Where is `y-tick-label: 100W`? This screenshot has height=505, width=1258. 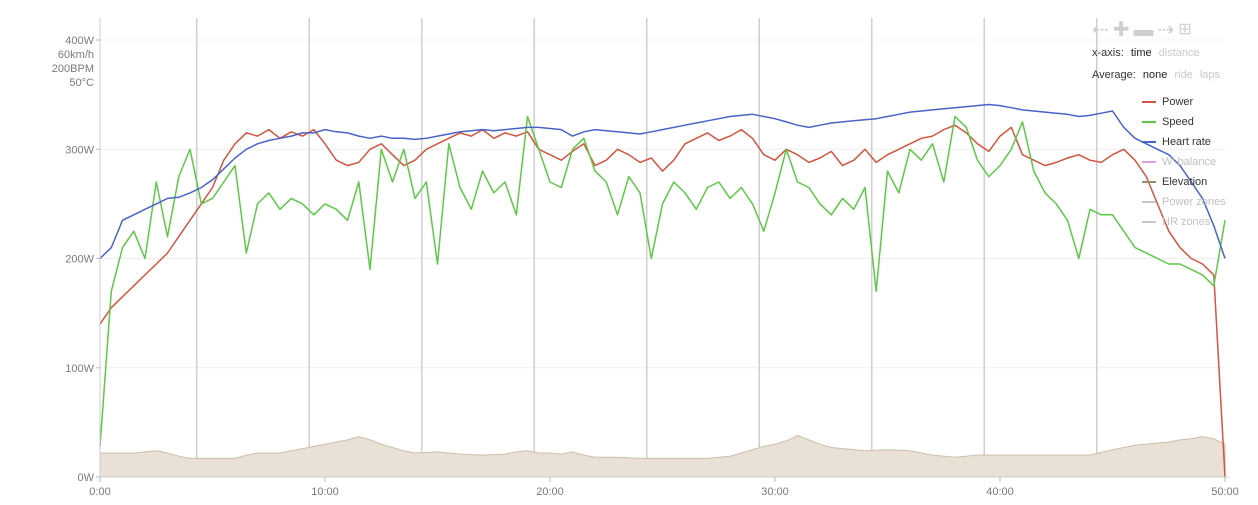 y-tick-label: 100W is located at coordinates (79, 369).